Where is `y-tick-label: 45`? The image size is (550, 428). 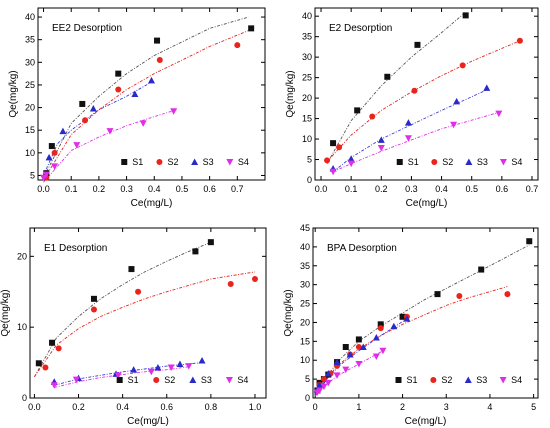 y-tick-label: 45 is located at coordinates (305, 228).